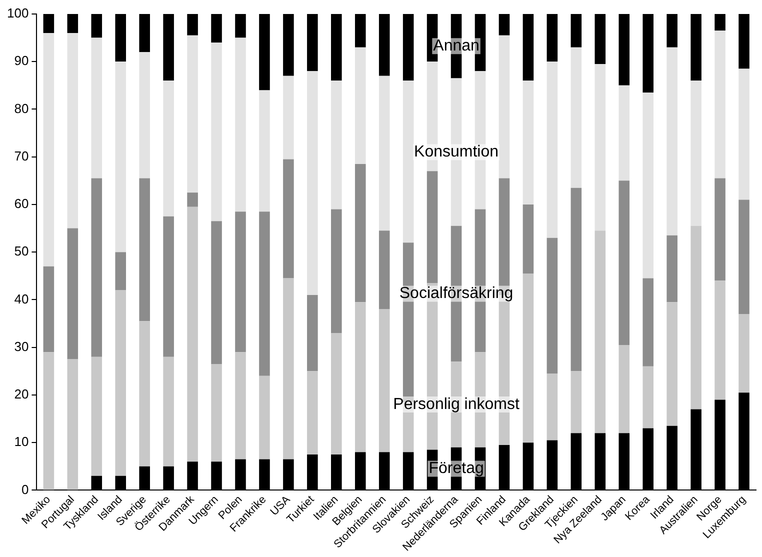 The height and width of the screenshot is (557, 762). What do you see at coordinates (25, 489) in the screenshot?
I see `y-tick-label: 0` at bounding box center [25, 489].